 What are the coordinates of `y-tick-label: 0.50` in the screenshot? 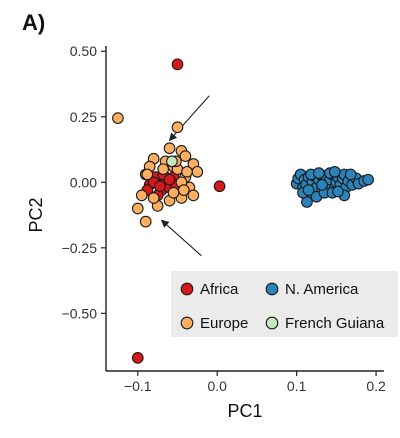 It's located at (83, 51).